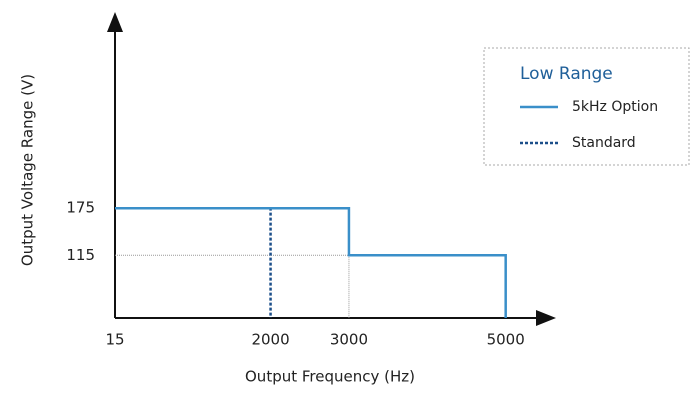 This screenshot has width=700, height=400. What do you see at coordinates (506, 340) in the screenshot?
I see `x-tick-label: 5000` at bounding box center [506, 340].